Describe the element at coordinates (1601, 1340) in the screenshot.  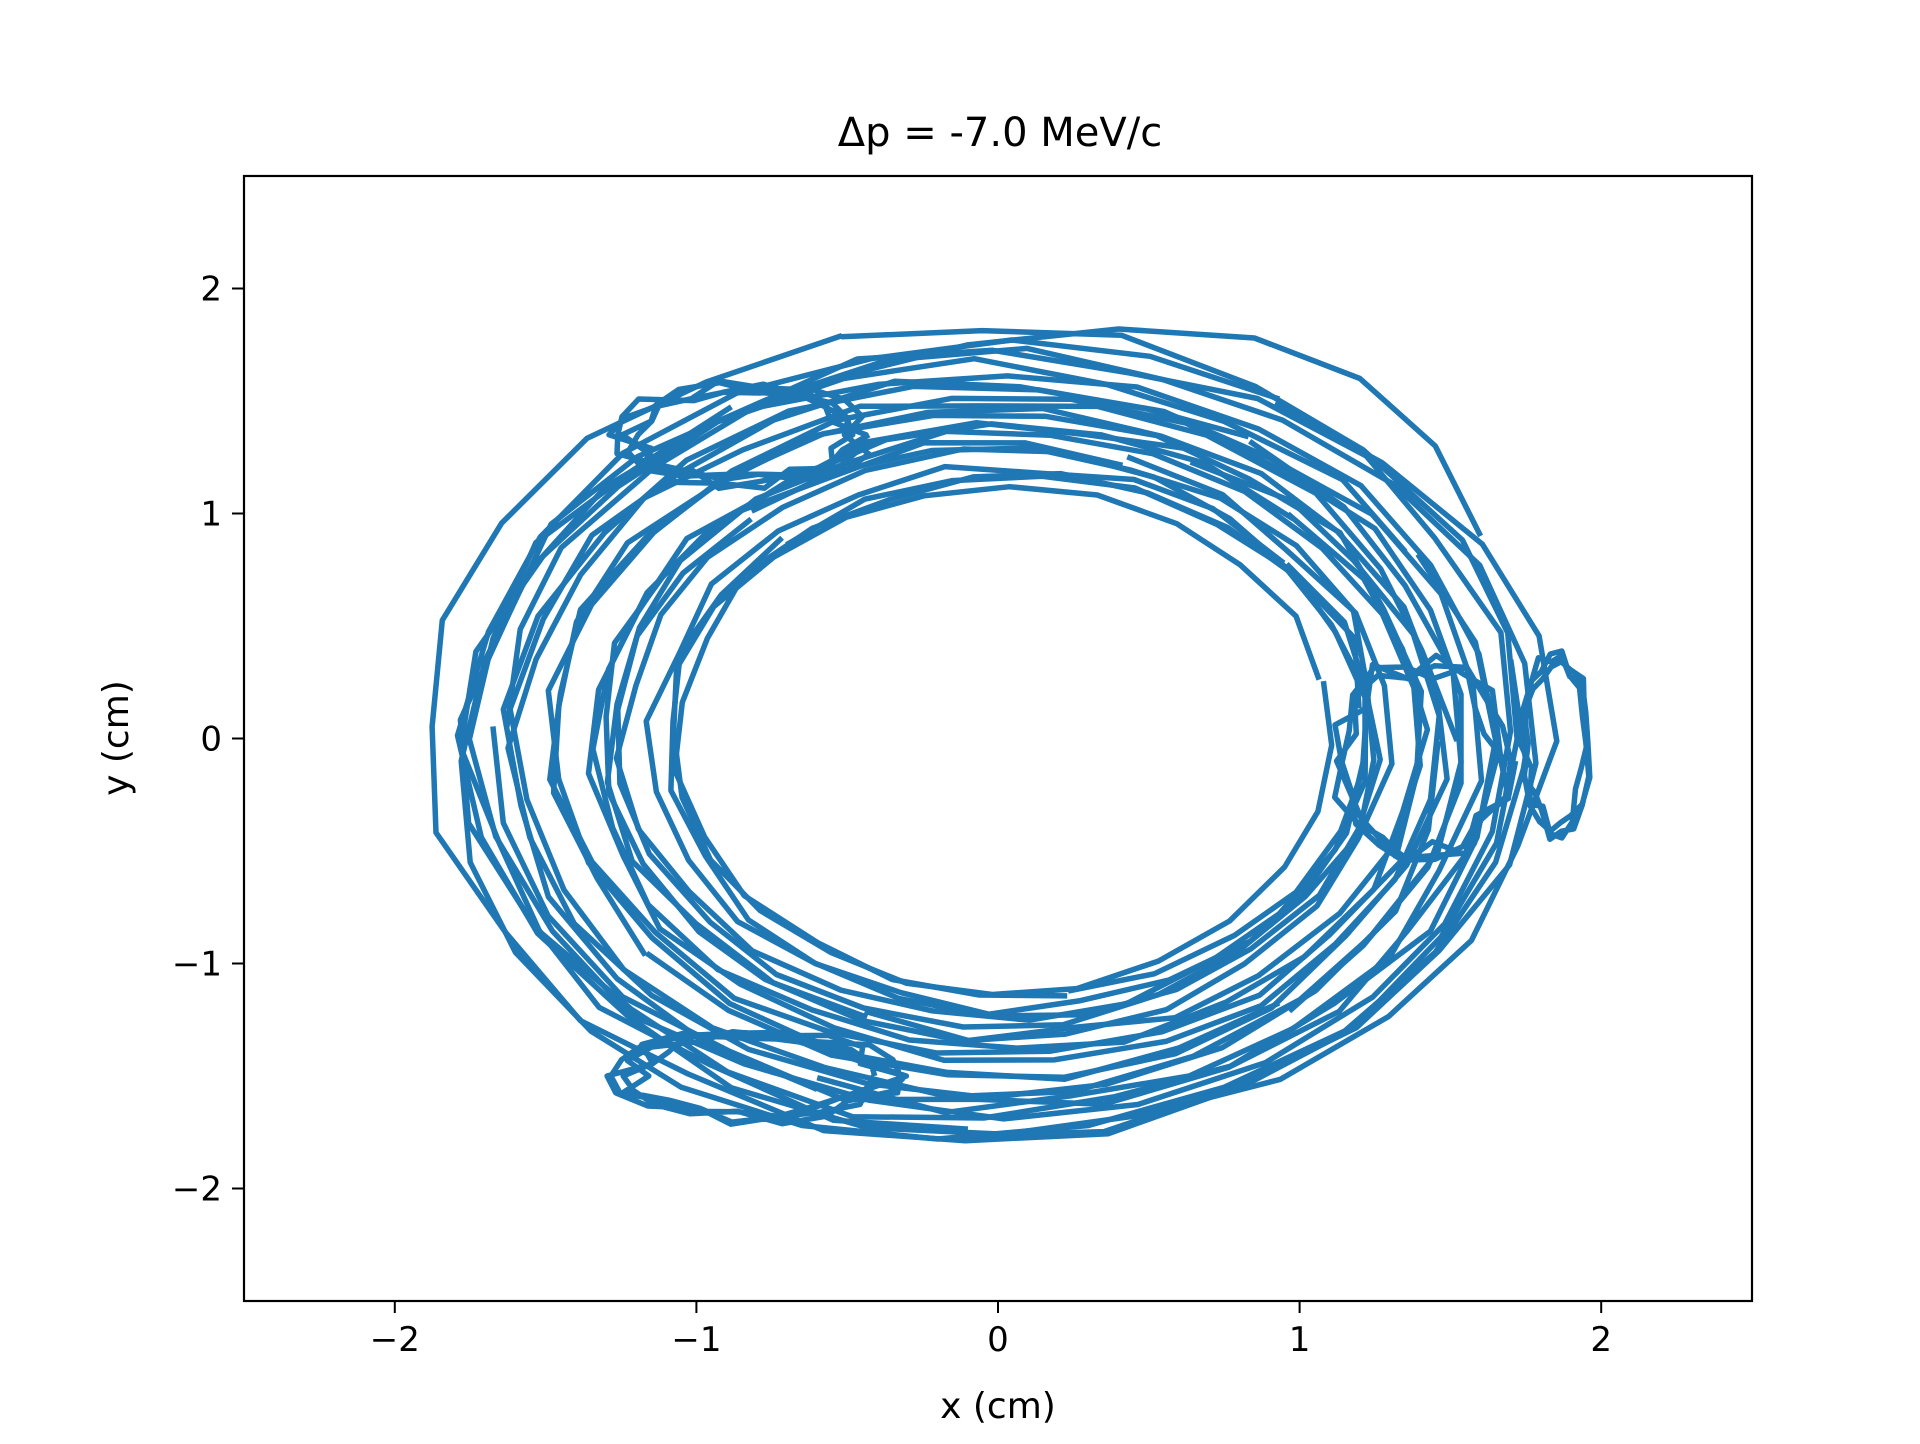
I see `x-tick-label: 2` at that location.